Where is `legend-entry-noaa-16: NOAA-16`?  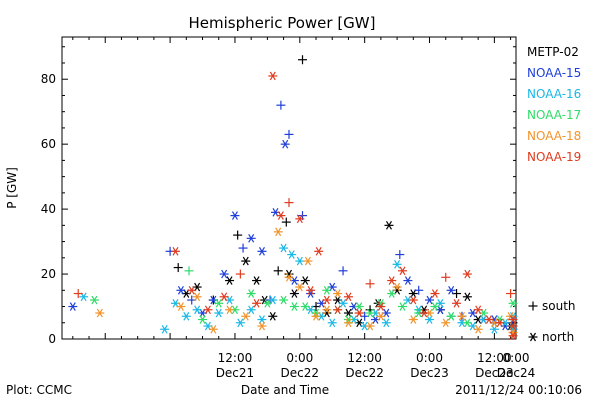 legend-entry-noaa-16: NOAA-16 is located at coordinates (554, 94).